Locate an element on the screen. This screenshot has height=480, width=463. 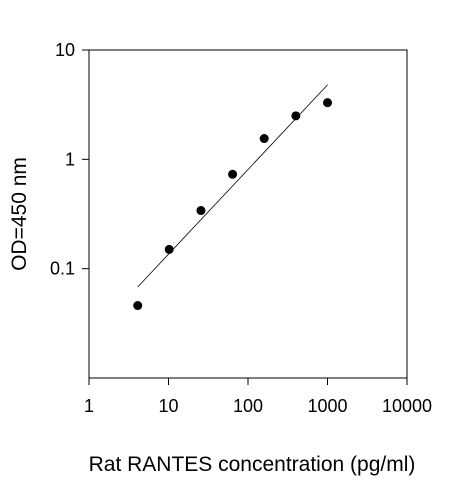
y-tick-label: 1 is located at coordinates (70, 159).